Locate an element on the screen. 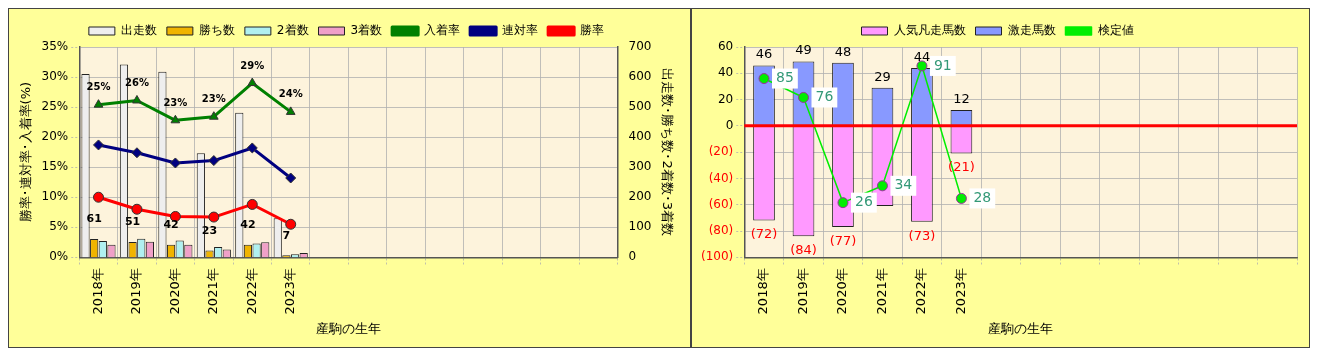 This screenshot has width=1318, height=356. y2-axis-title: 出走数･勝ち数･2着数･3着数 is located at coordinates (667, 152).